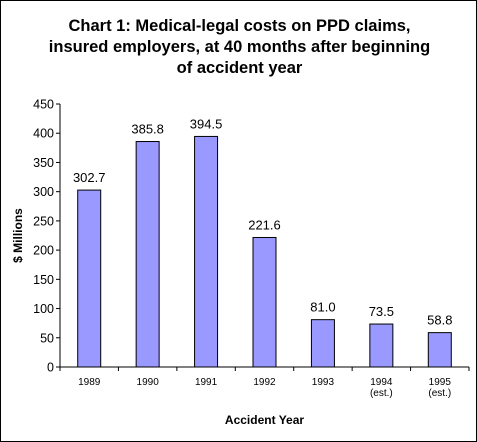 The height and width of the screenshot is (442, 477). Describe the element at coordinates (43, 309) in the screenshot. I see `y-tick-label: 100` at that location.